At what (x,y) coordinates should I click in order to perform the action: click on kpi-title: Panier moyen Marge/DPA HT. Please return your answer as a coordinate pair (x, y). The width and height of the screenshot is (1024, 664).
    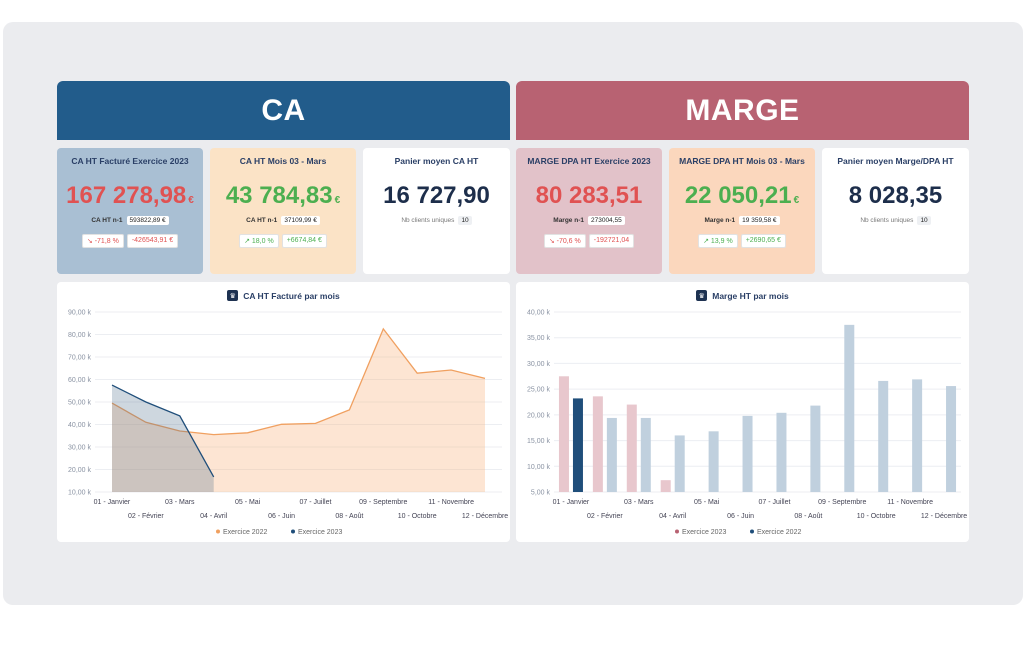
    Looking at the image, I should click on (895, 161).